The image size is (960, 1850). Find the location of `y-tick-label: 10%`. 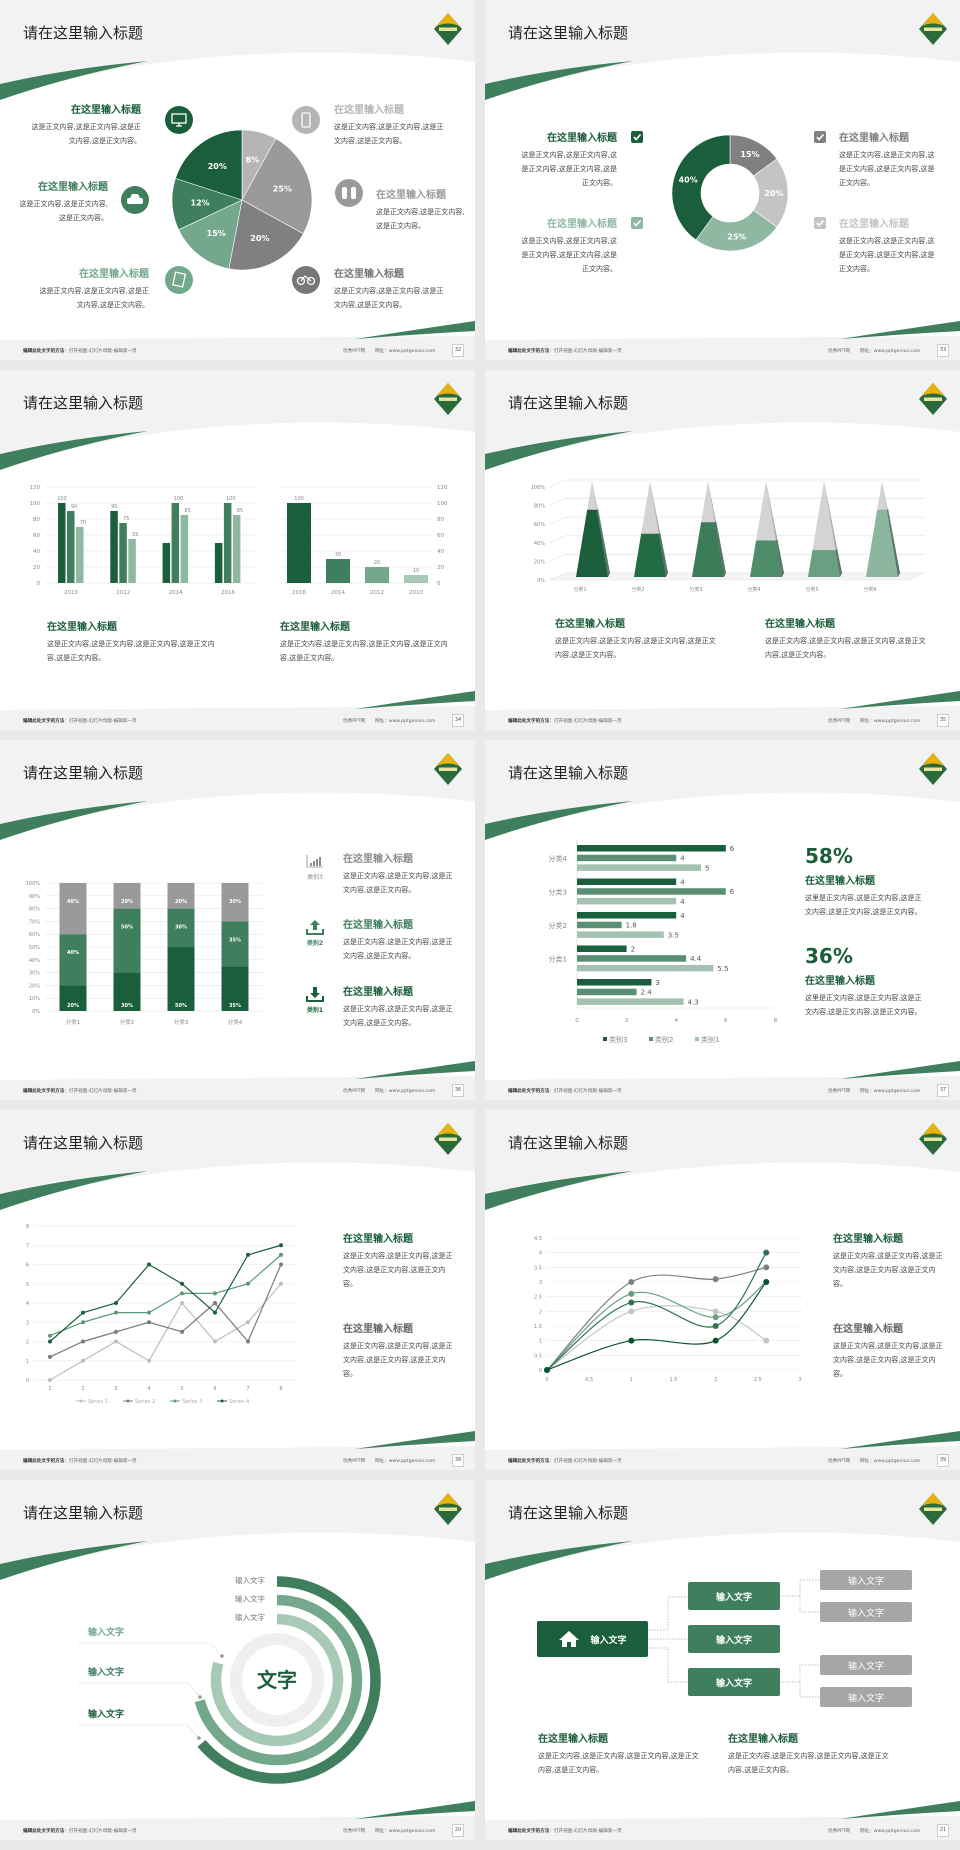

y-tick-label: 10% is located at coordinates (34, 999).